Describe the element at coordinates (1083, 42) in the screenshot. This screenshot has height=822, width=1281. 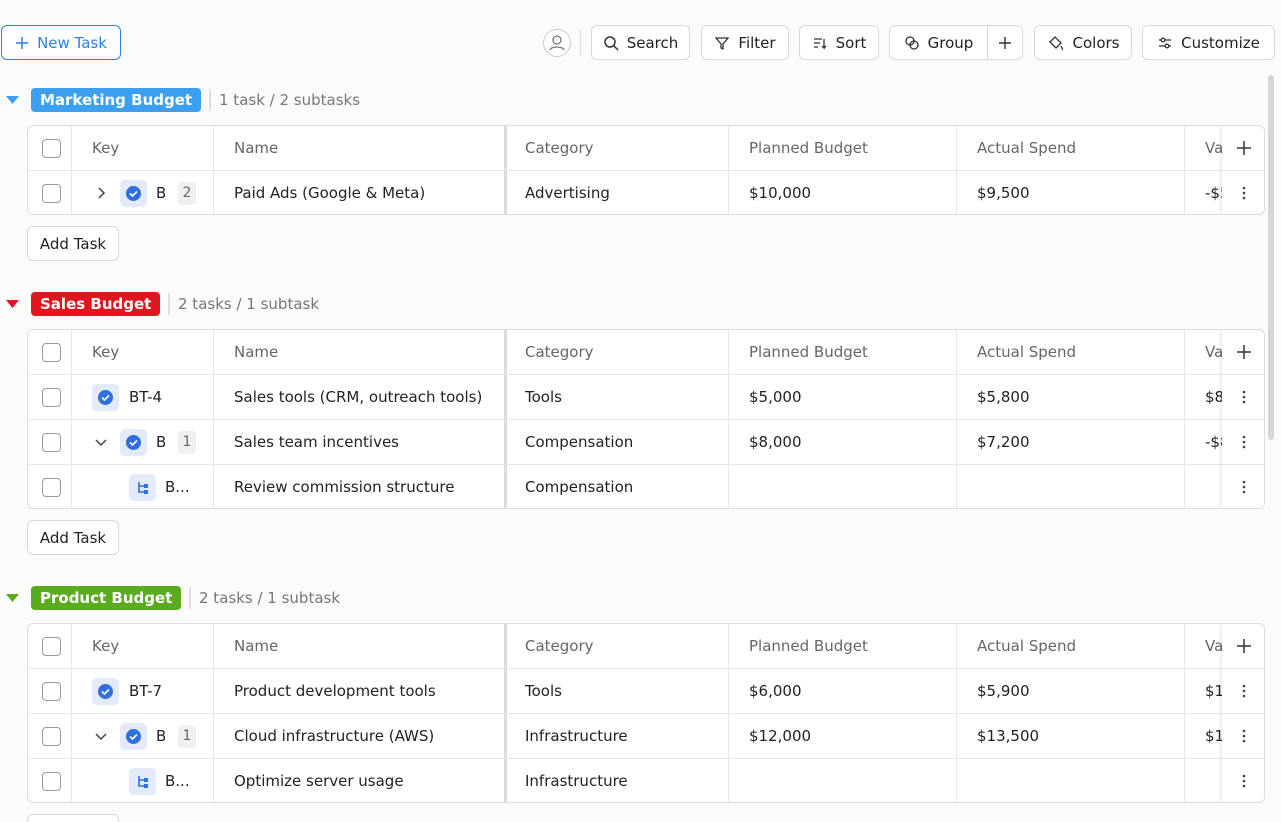
I see `colors-button: Colors` at that location.